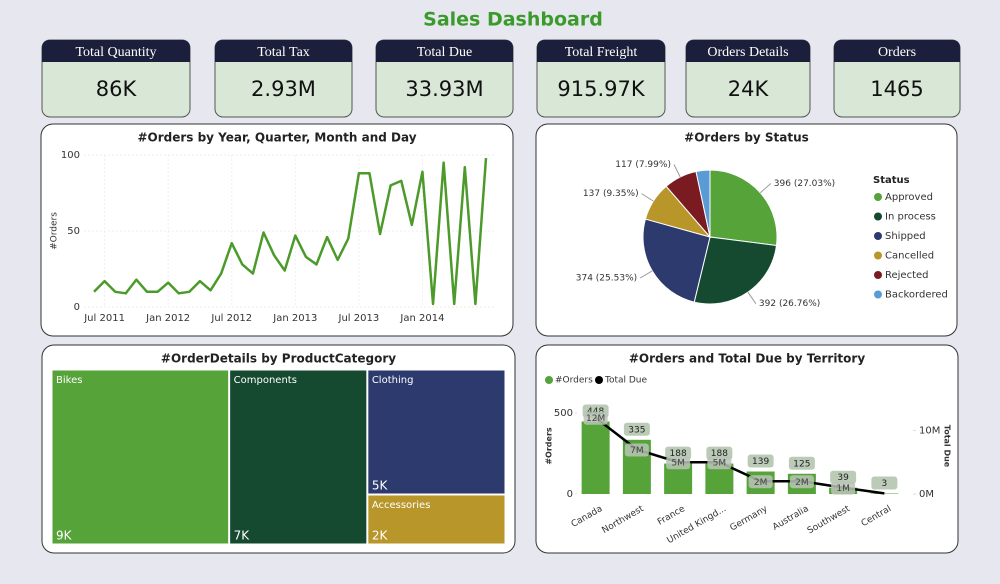  What do you see at coordinates (401, 505) in the screenshot?
I see `tile-label: Accessories` at bounding box center [401, 505].